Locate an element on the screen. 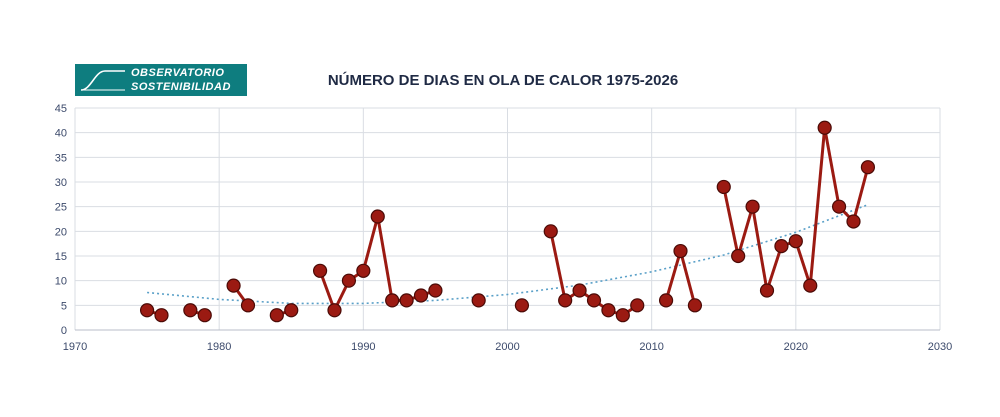  x-tick-label: 1970 is located at coordinates (75, 347).